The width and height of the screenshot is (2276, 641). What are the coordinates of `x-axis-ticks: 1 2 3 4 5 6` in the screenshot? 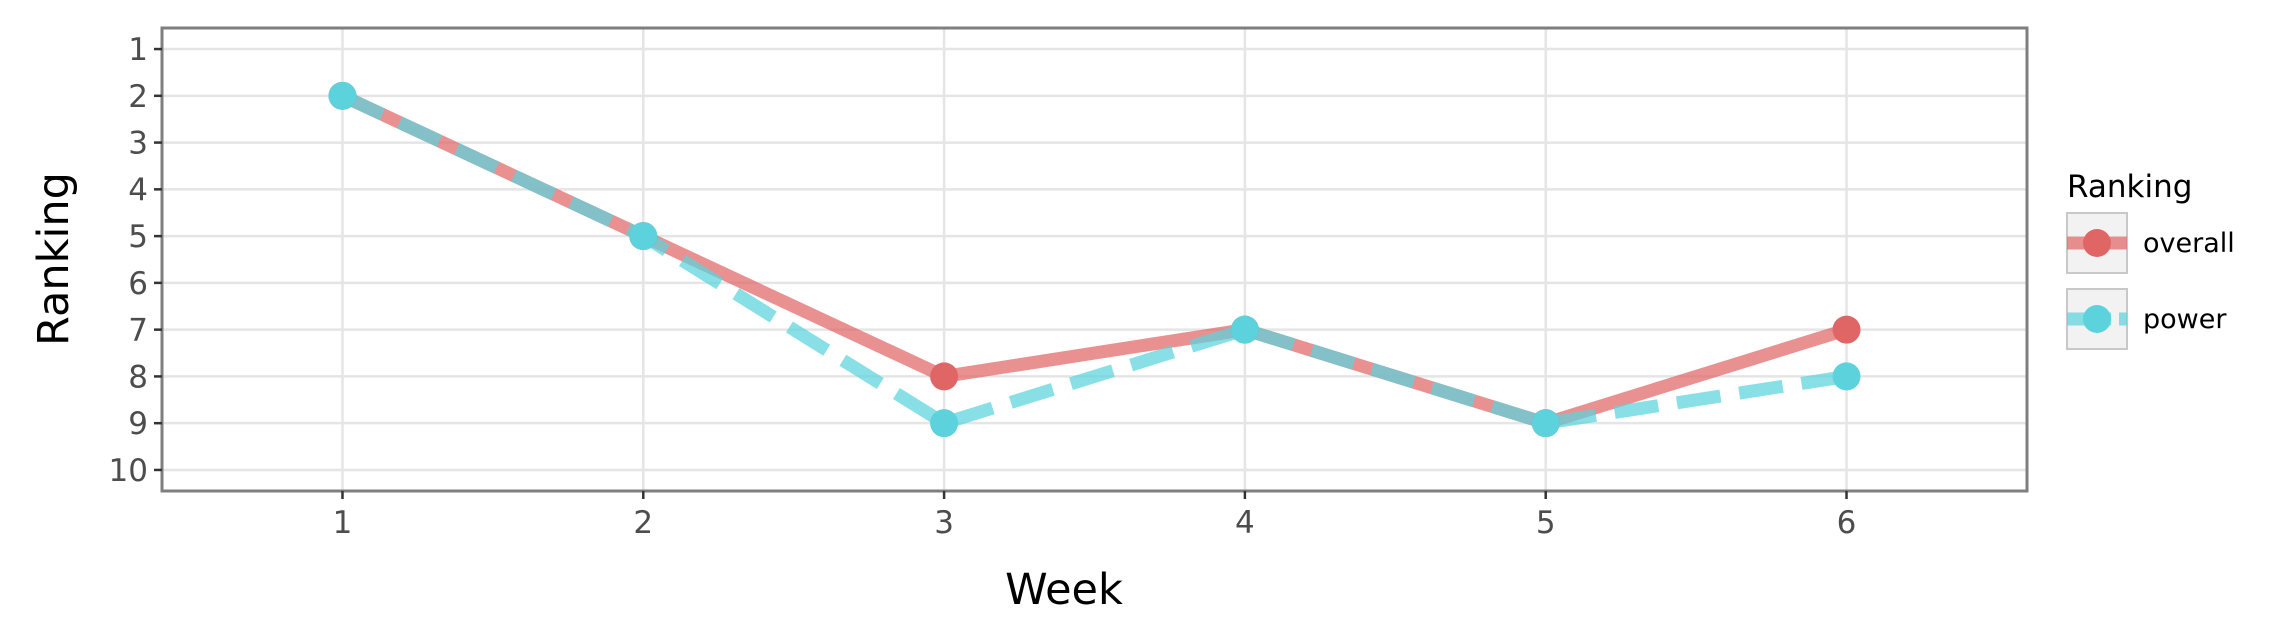 It's located at (1095, 516).